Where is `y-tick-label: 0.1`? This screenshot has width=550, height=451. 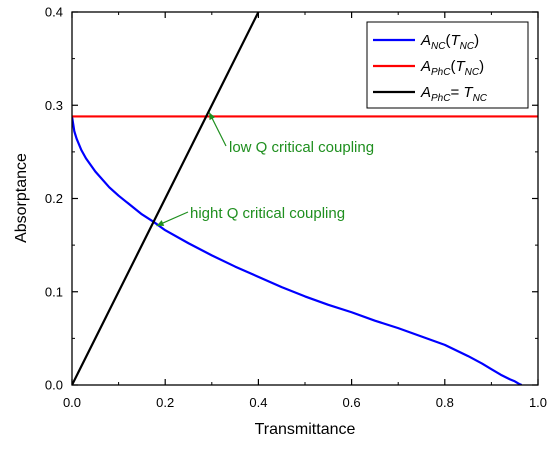 y-tick-label: 0.1 is located at coordinates (54, 291).